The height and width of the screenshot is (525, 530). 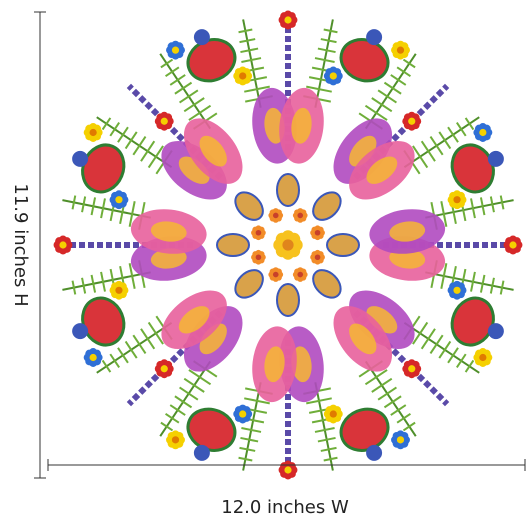 What do you see at coordinates (80, 158) in the screenshot?
I see `beetle-head` at bounding box center [80, 158].